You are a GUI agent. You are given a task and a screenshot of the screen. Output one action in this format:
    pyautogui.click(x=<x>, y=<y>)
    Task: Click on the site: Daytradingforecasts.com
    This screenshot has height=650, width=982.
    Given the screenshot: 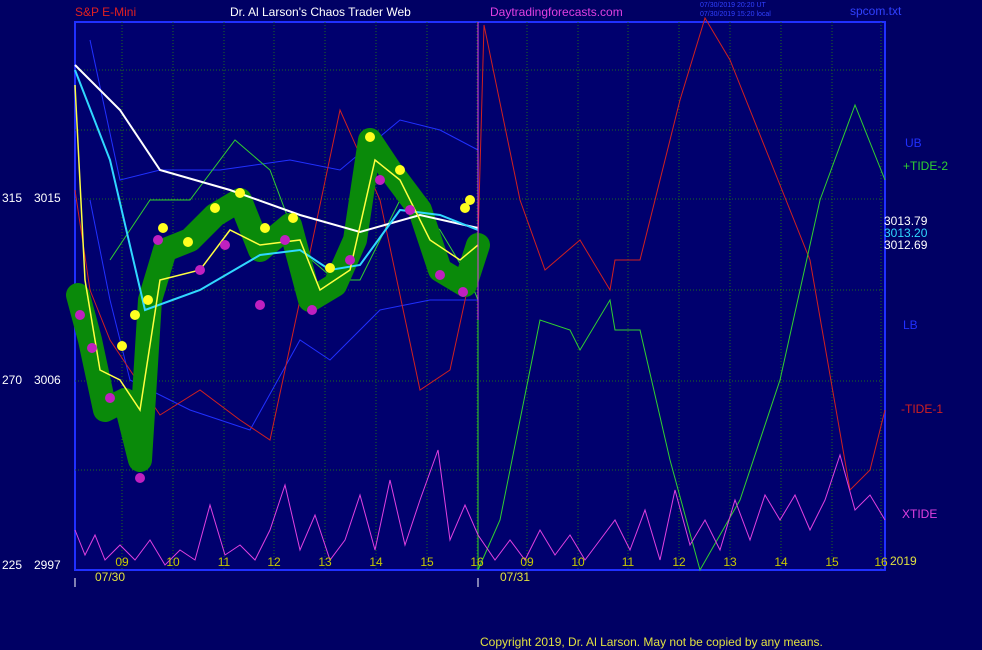 What is the action you would take?
    pyautogui.click(x=556, y=12)
    